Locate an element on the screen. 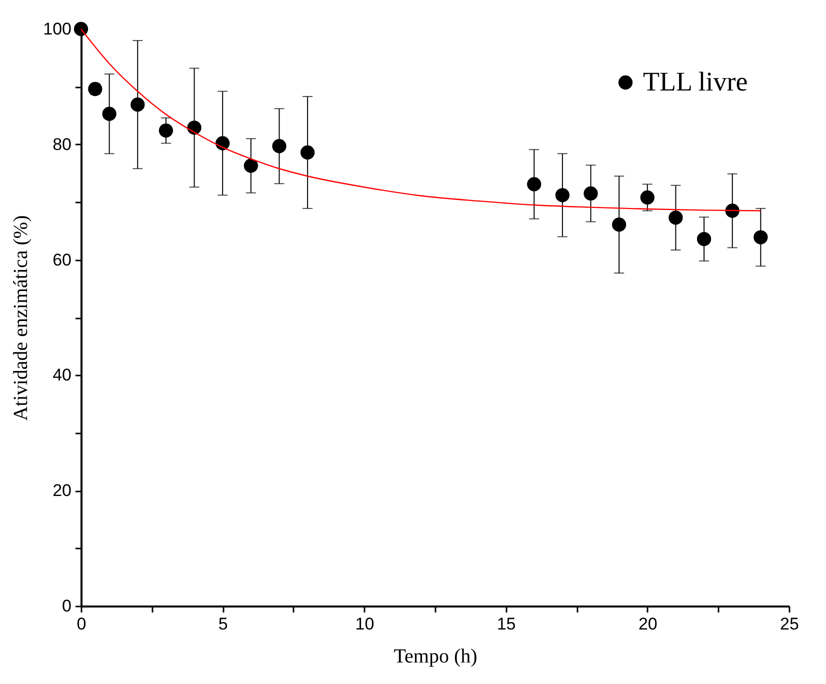 The image size is (826, 684). x-tick-label: 20 is located at coordinates (648, 624).